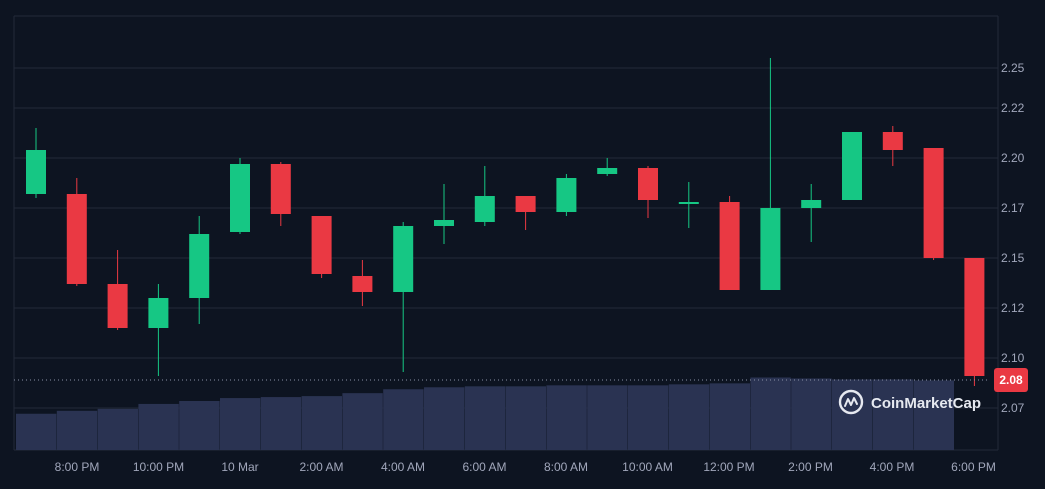 The width and height of the screenshot is (1045, 489). What do you see at coordinates (1013, 358) in the screenshot?
I see `y-tick-label: 2.10` at bounding box center [1013, 358].